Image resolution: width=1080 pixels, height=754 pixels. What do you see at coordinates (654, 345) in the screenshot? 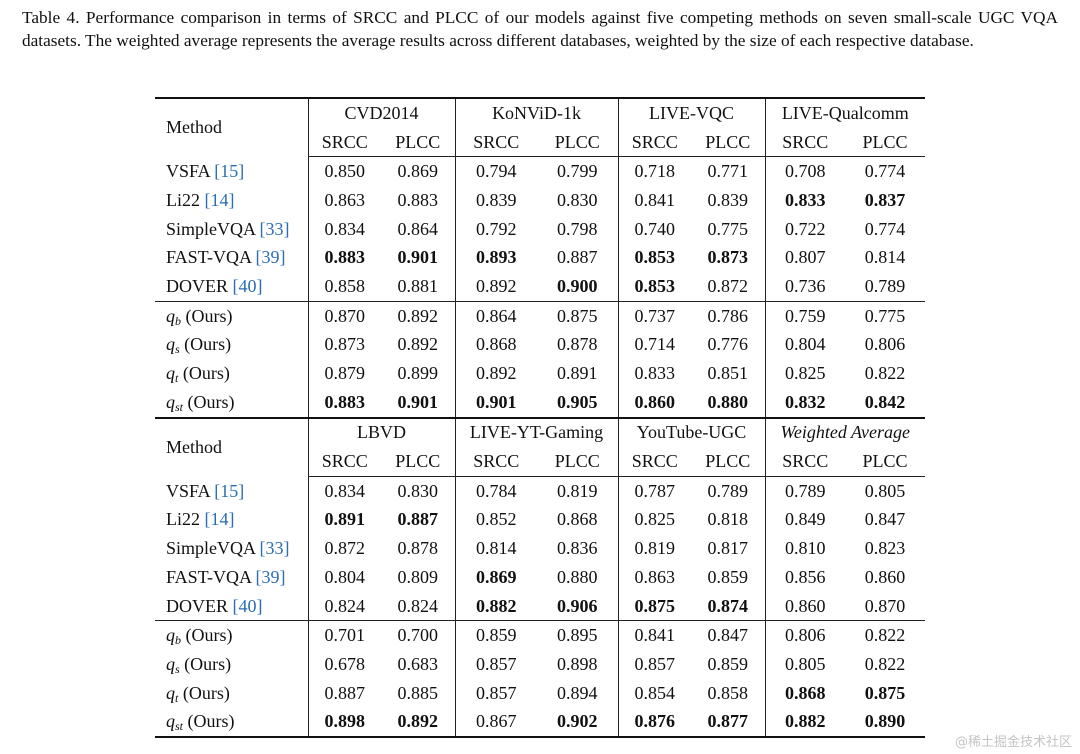
I see `score-cell: 0.714` at bounding box center [654, 345].